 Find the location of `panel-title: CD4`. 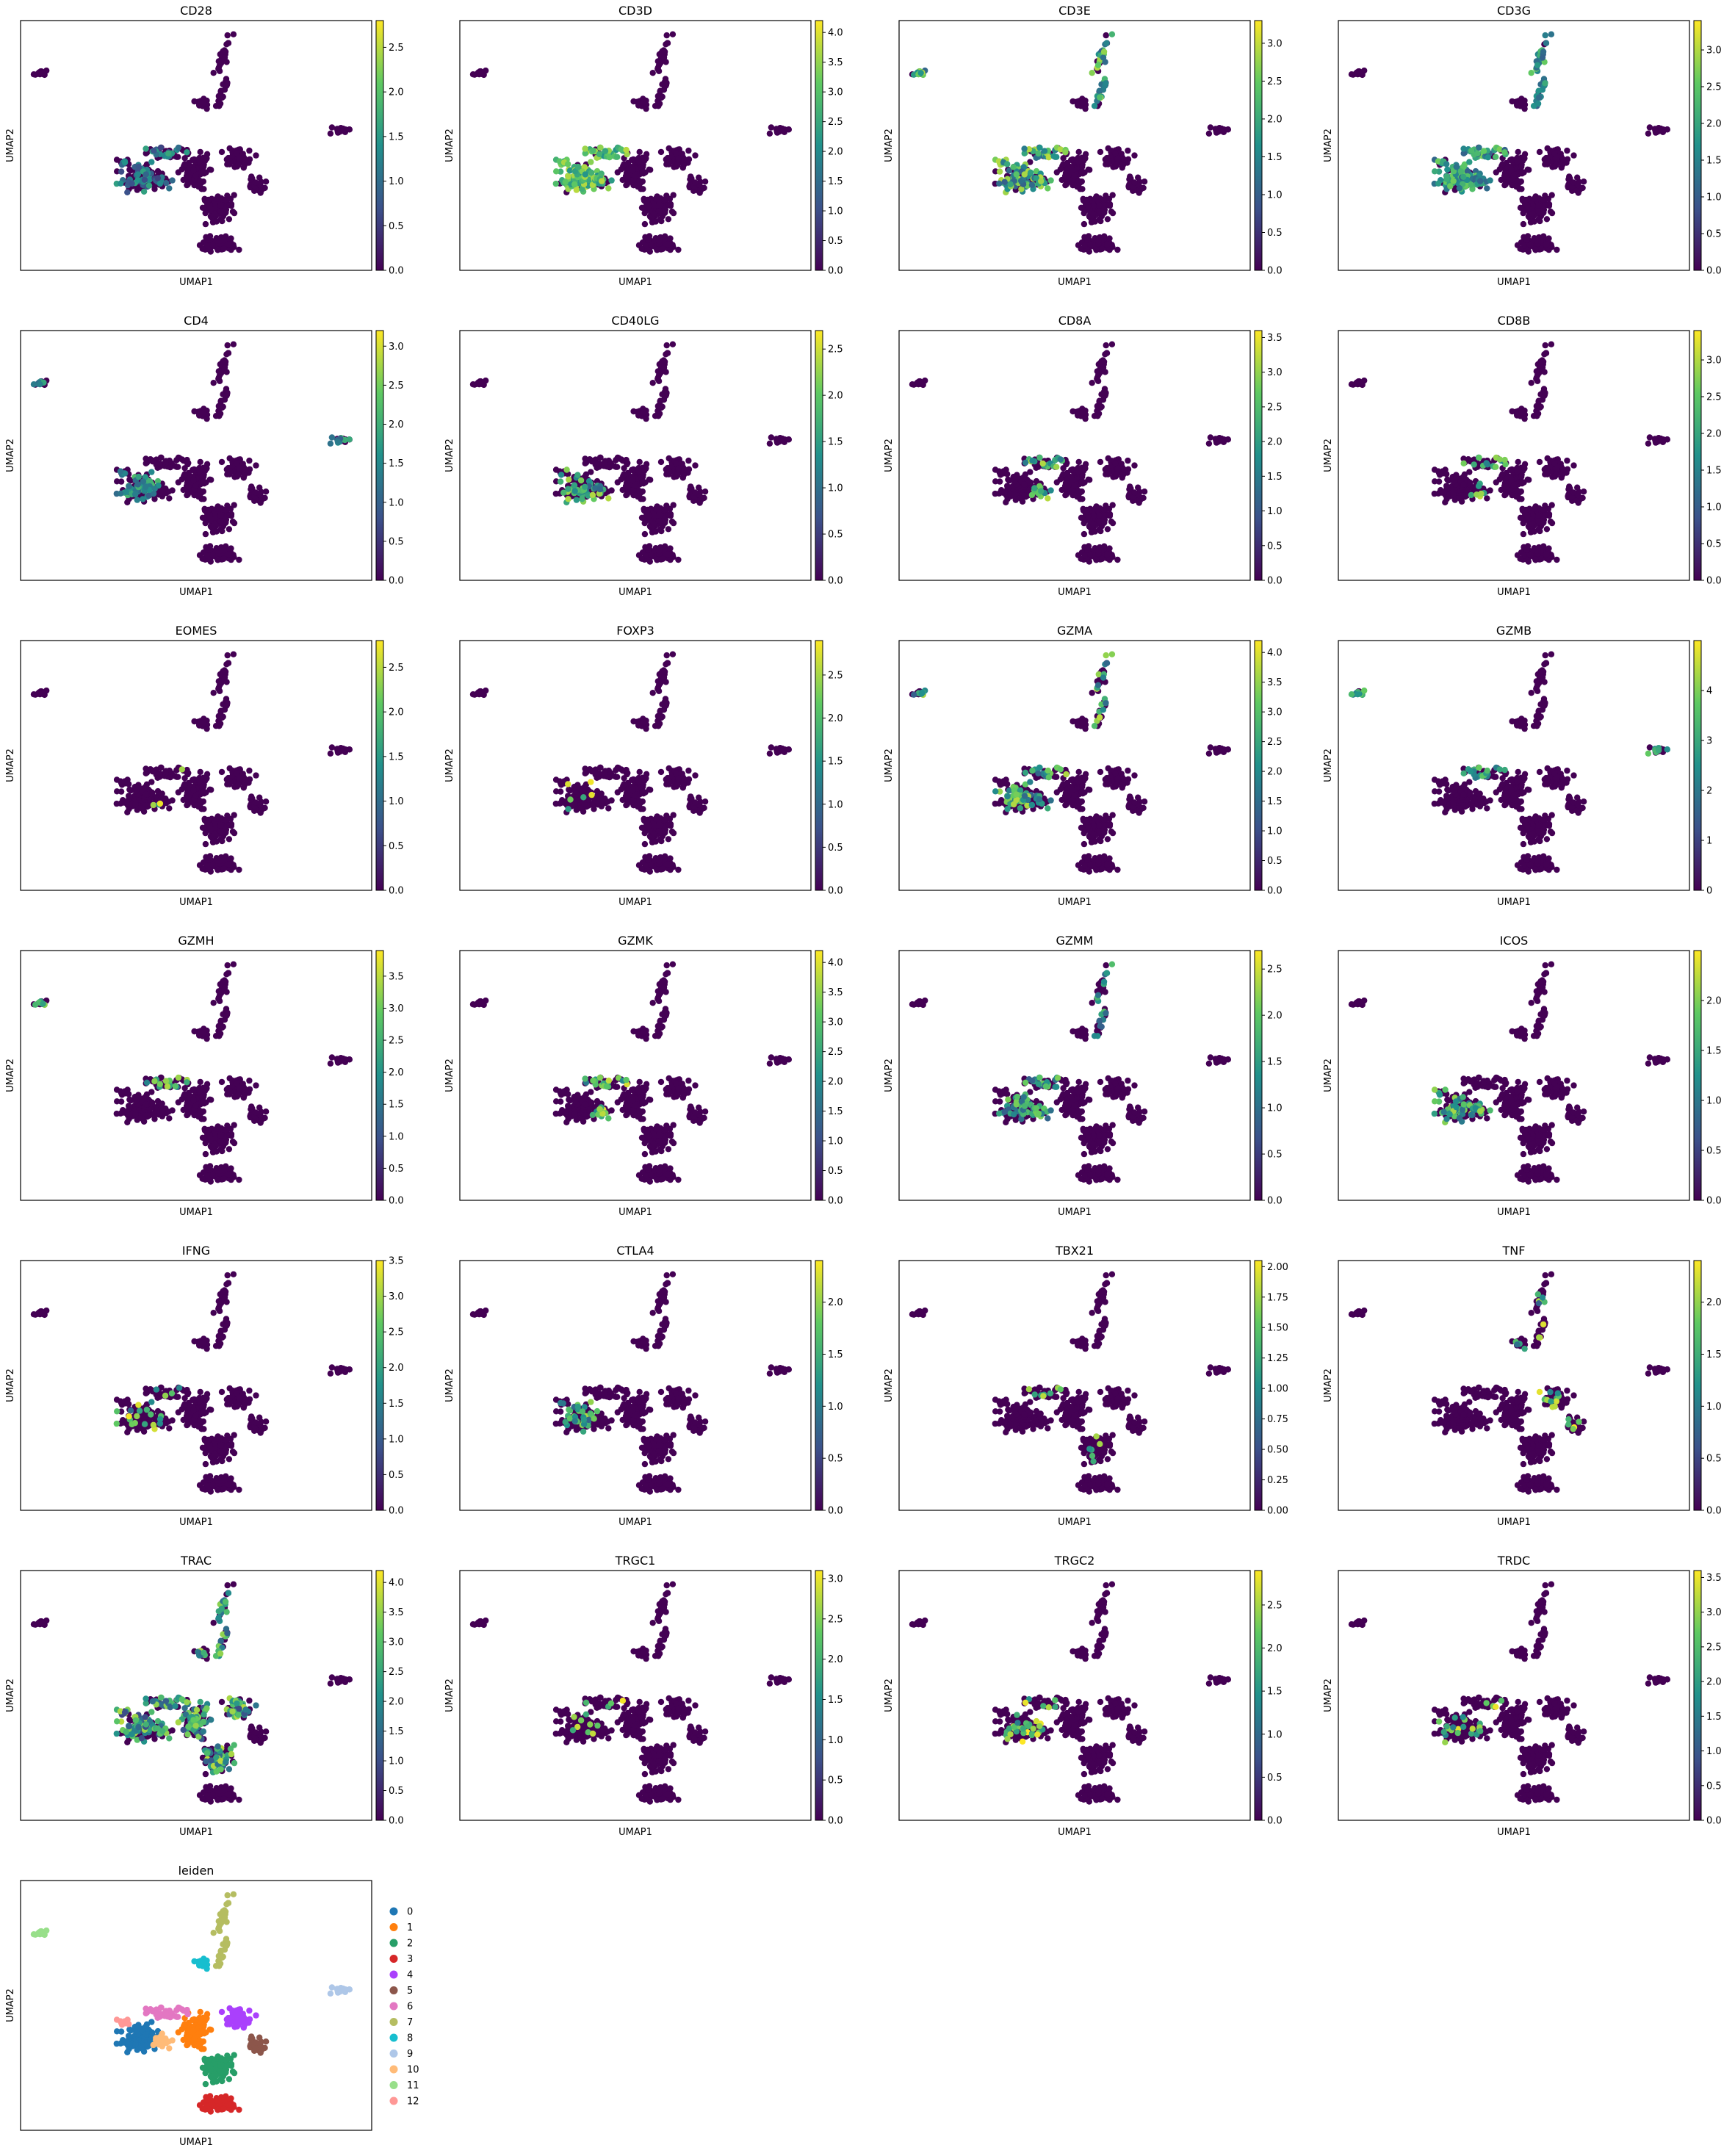

panel-title: CD4 is located at coordinates (196, 321).